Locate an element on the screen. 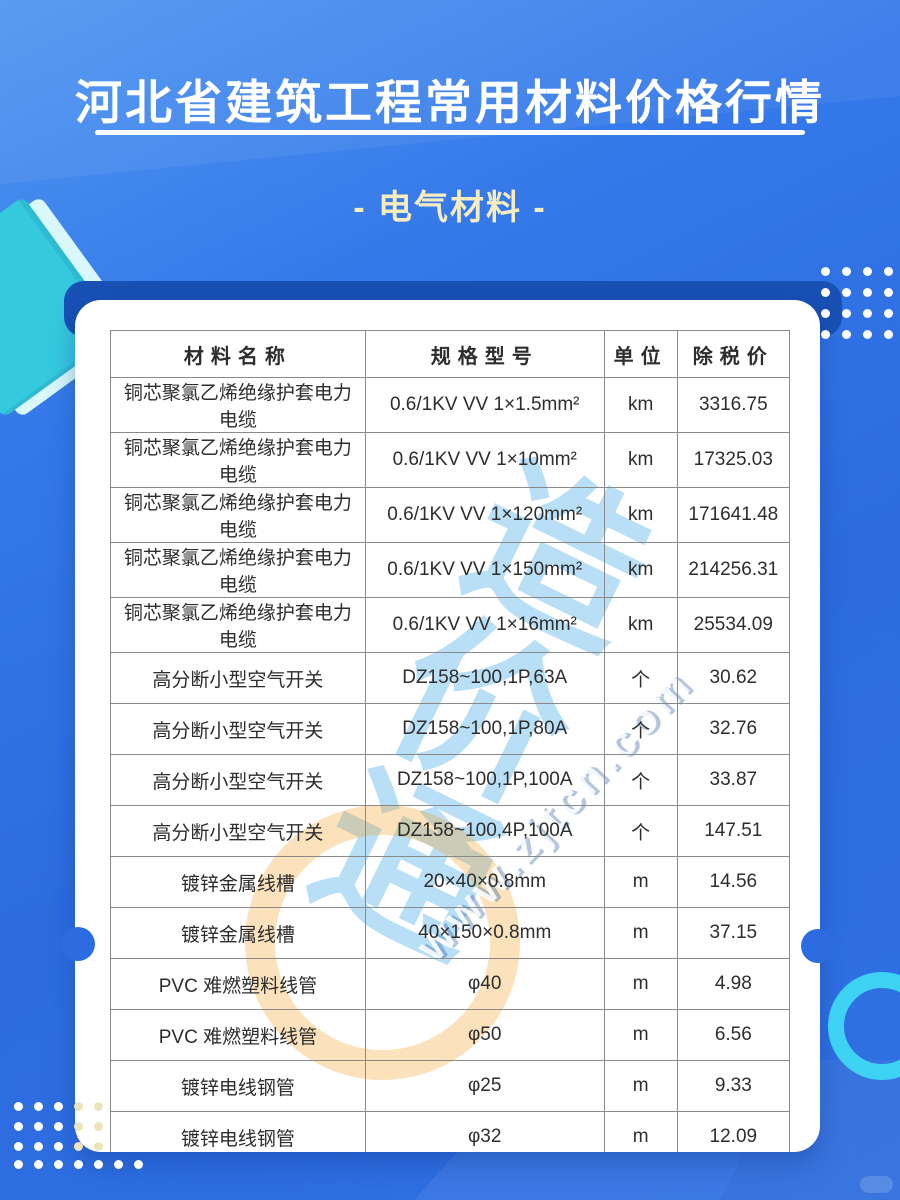  table-cell: 33.87 is located at coordinates (733, 780).